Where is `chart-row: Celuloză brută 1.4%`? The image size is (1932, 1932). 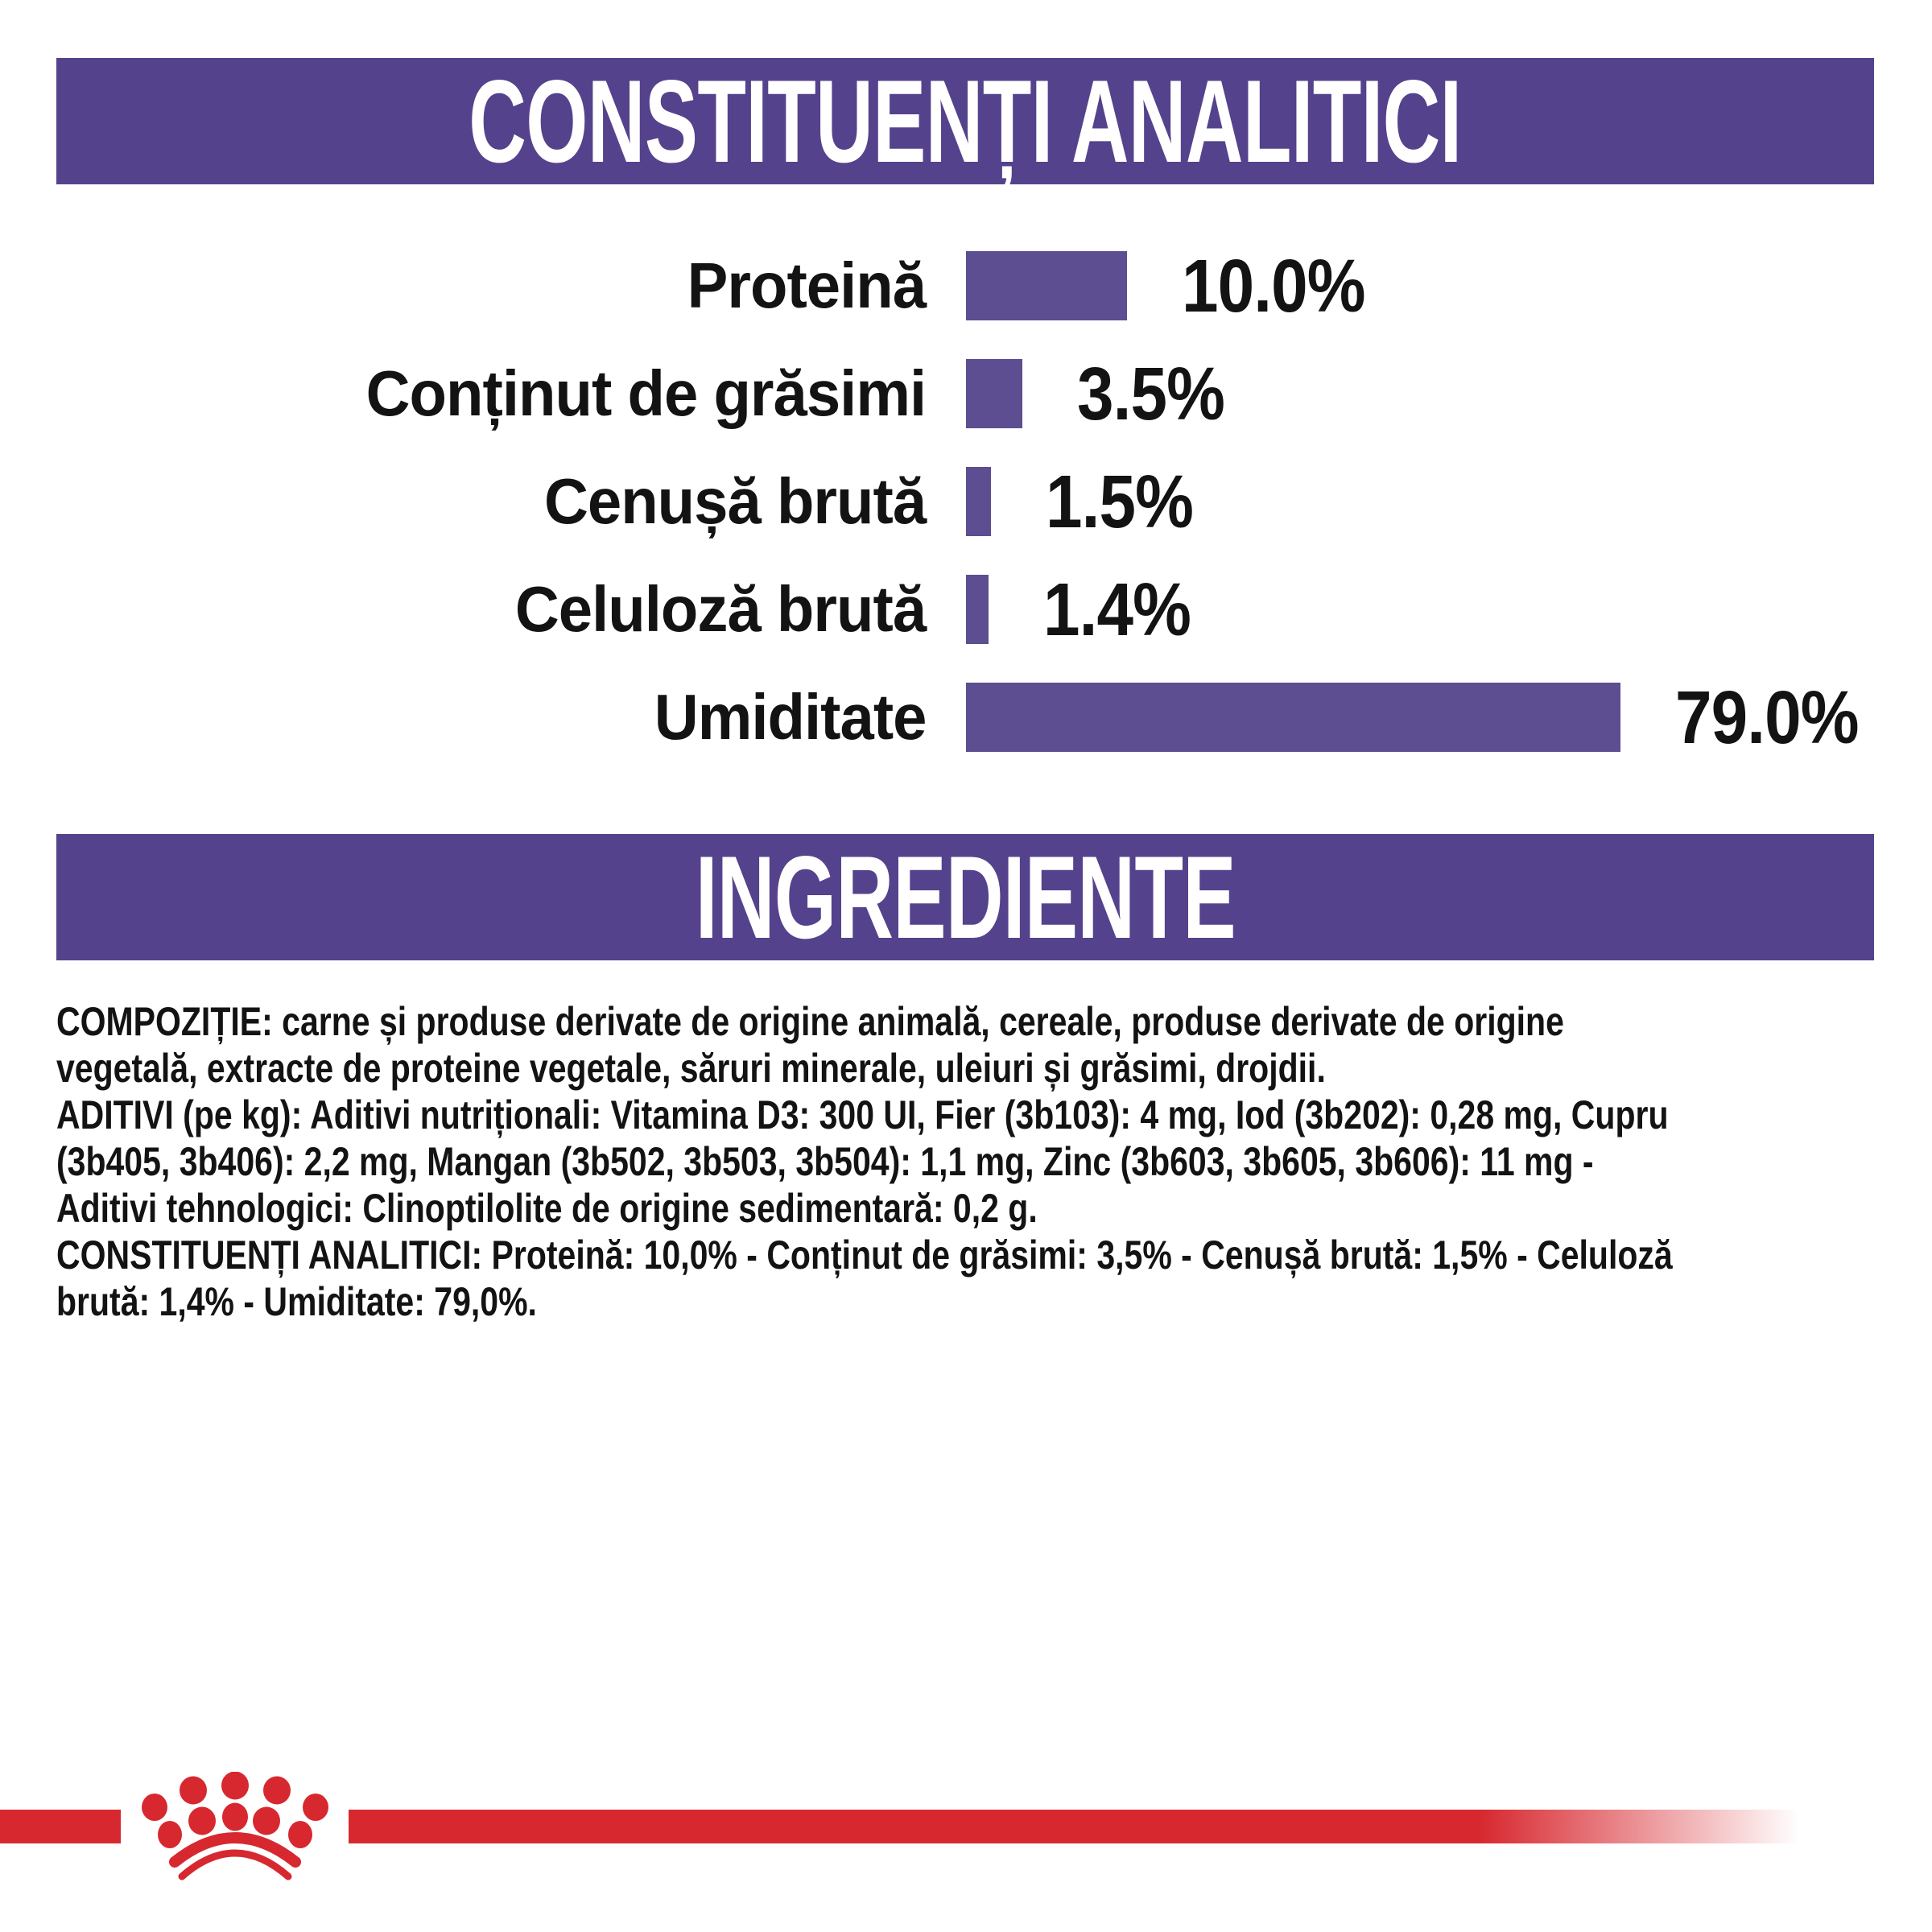 chart-row: Celuloză brută 1.4% is located at coordinates (966, 609).